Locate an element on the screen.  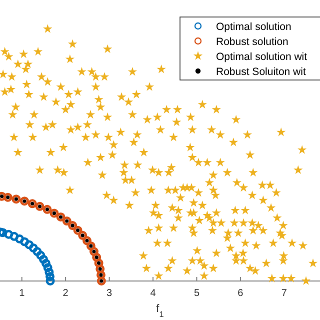
x-tick-label: 5 is located at coordinates (197, 294).